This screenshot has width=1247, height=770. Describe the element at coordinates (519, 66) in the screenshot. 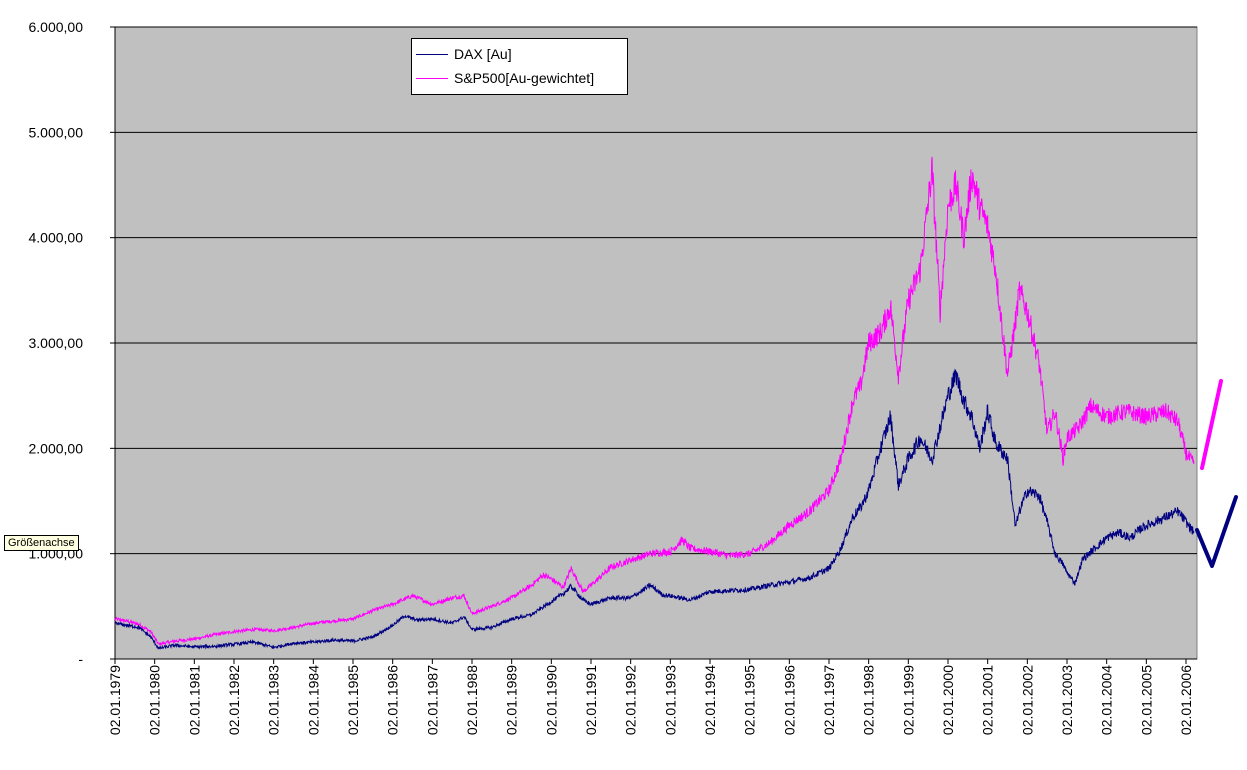

I see `legend: DAX [Au] S&P500[Au-gewichtet]` at that location.